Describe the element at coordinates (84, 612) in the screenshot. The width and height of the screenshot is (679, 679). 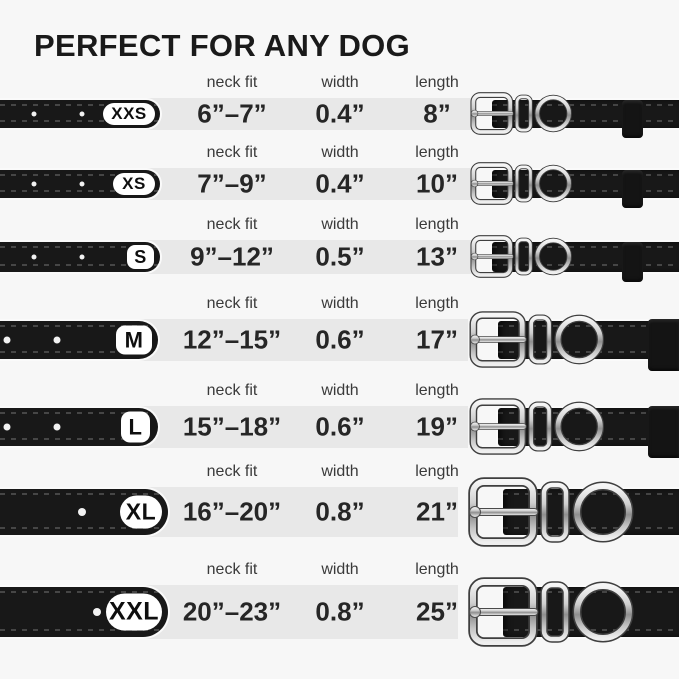
I see `collar-strap-end: XXL` at that location.